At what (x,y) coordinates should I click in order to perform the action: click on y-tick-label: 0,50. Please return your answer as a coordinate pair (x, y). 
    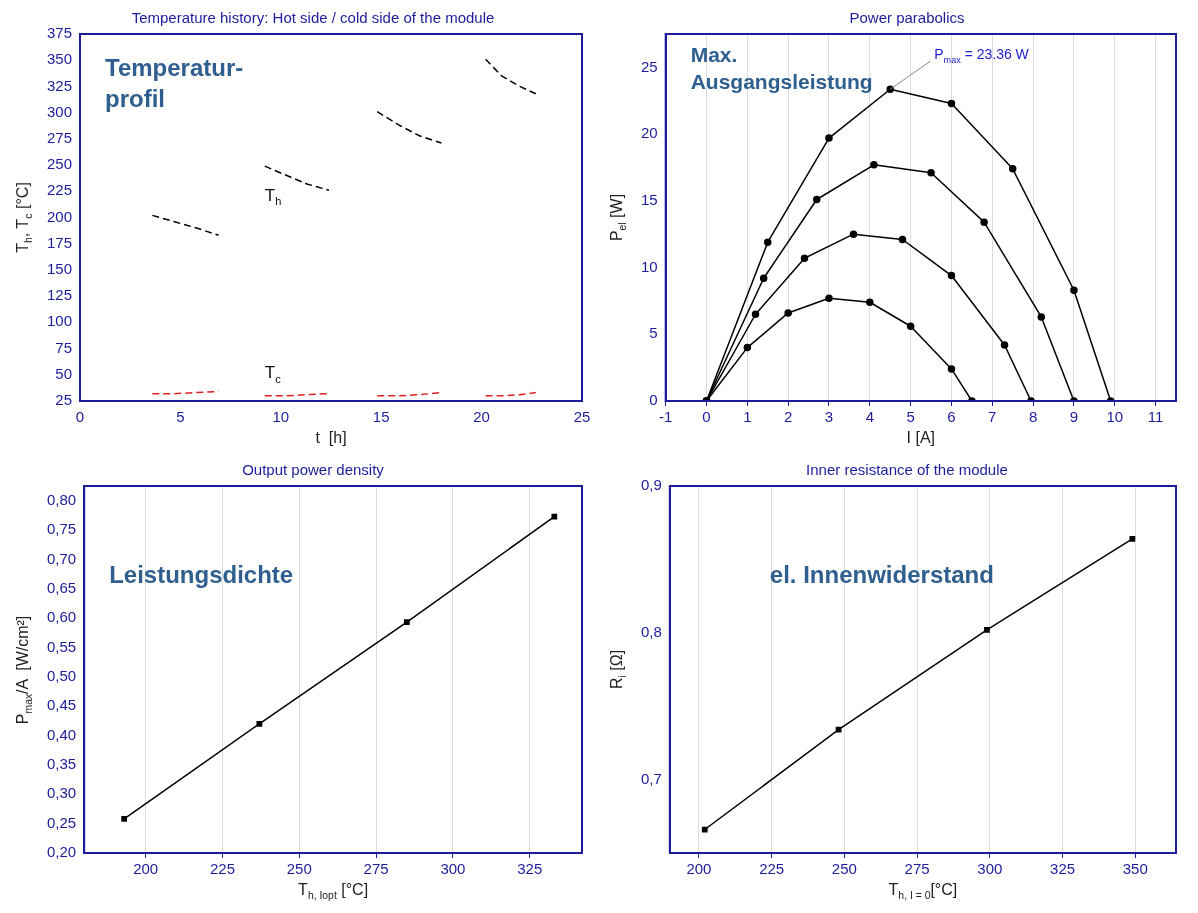
    Looking at the image, I should click on (61, 675).